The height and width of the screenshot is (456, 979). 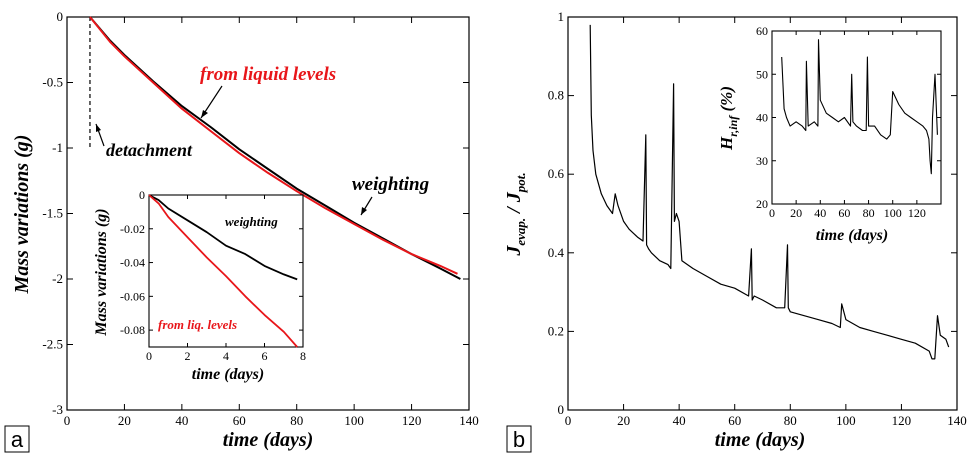 I want to click on panel-a-inset-x-tick-label: 4, so click(x=226, y=356).